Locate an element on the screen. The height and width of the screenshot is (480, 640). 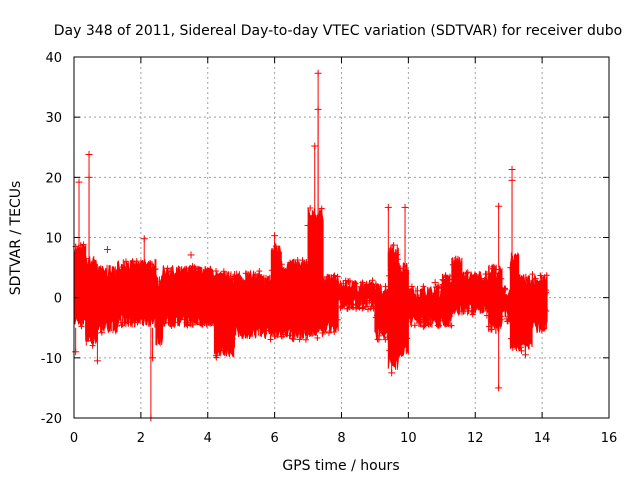
y-tick-label: 0 is located at coordinates (58, 299).